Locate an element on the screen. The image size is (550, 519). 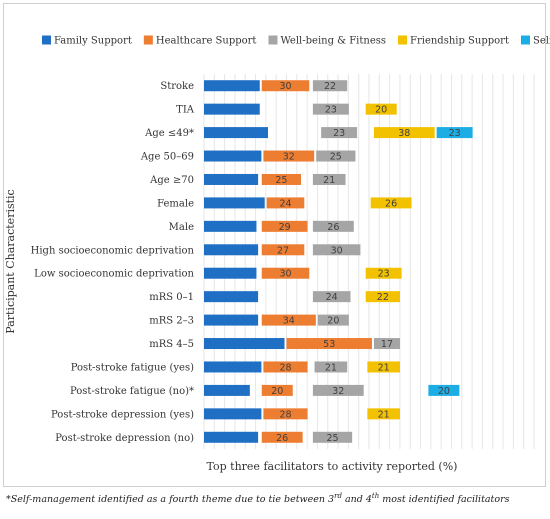
data-label: 23 is located at coordinates (384, 274).